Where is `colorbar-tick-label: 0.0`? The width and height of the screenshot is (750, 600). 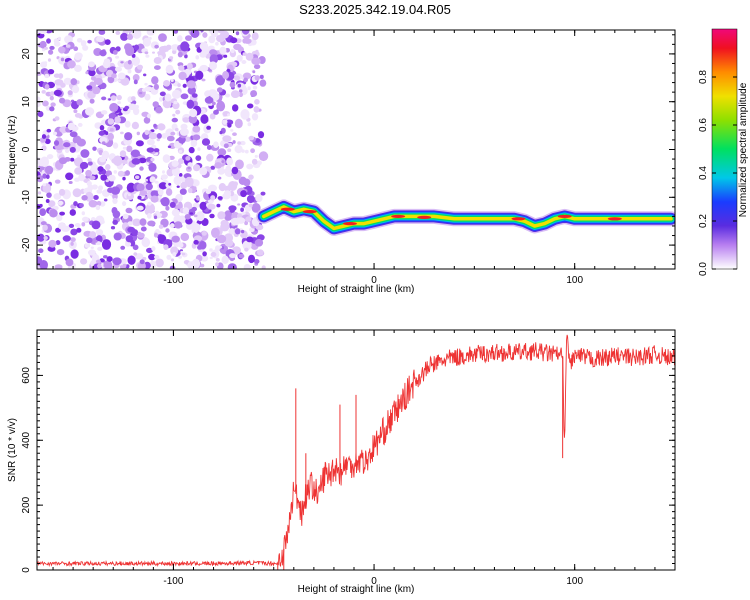 colorbar-tick-label: 0.0 is located at coordinates (703, 269).